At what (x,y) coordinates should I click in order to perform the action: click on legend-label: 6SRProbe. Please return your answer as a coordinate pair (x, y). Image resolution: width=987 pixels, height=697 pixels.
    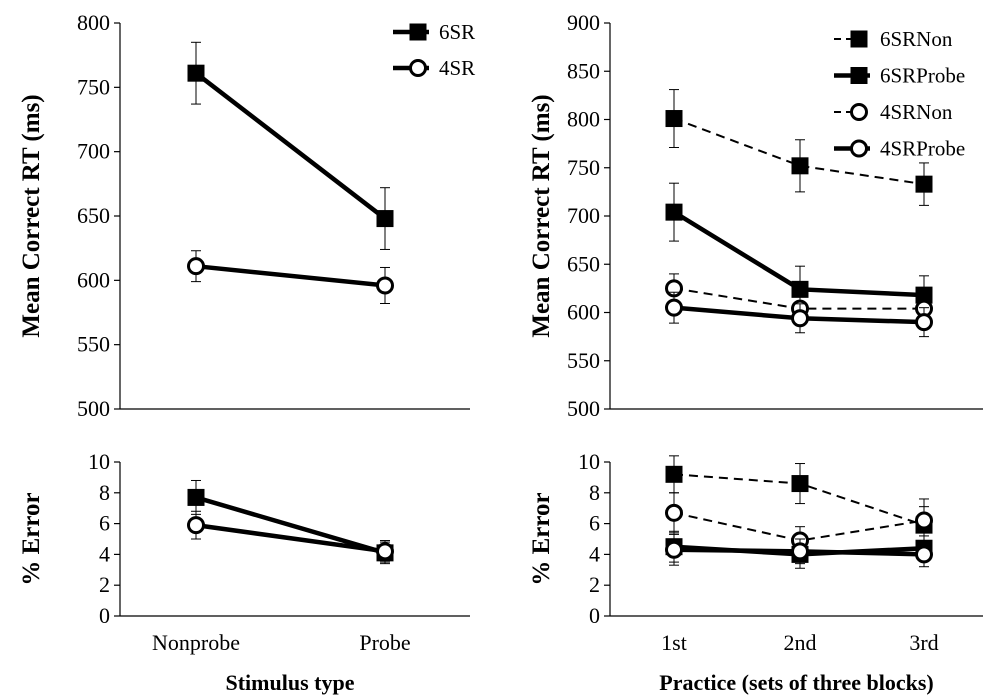
    Looking at the image, I should click on (922, 76).